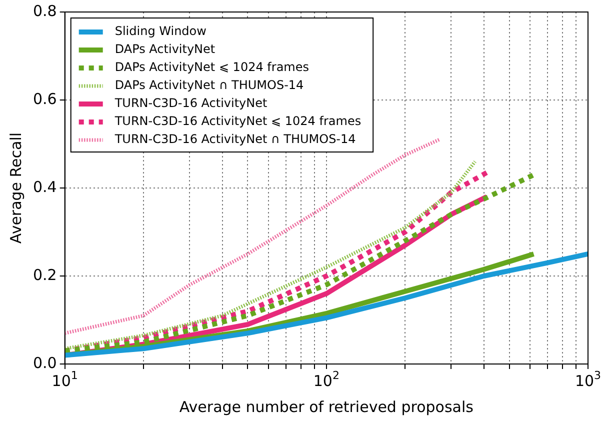 The width and height of the screenshot is (602, 421). Describe the element at coordinates (165, 49) in the screenshot. I see `legend-label: DAPs ActivityNet` at that location.